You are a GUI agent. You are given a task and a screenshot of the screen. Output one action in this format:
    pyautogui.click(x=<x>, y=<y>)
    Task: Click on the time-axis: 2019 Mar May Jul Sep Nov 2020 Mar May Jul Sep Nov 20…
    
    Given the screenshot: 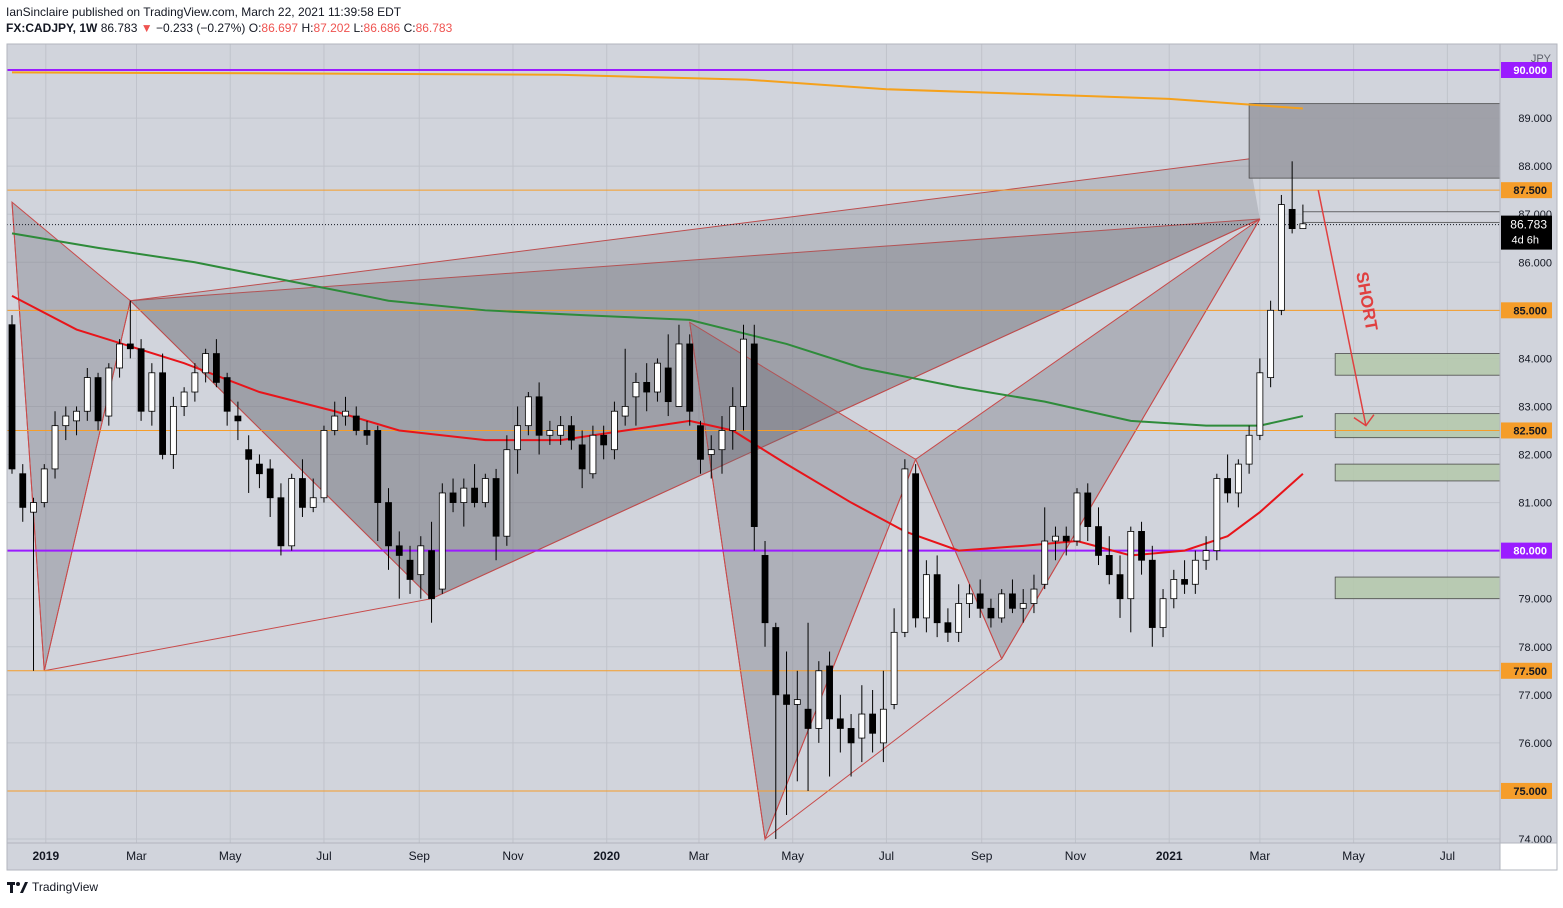 What is the action you would take?
    pyautogui.click(x=743, y=856)
    